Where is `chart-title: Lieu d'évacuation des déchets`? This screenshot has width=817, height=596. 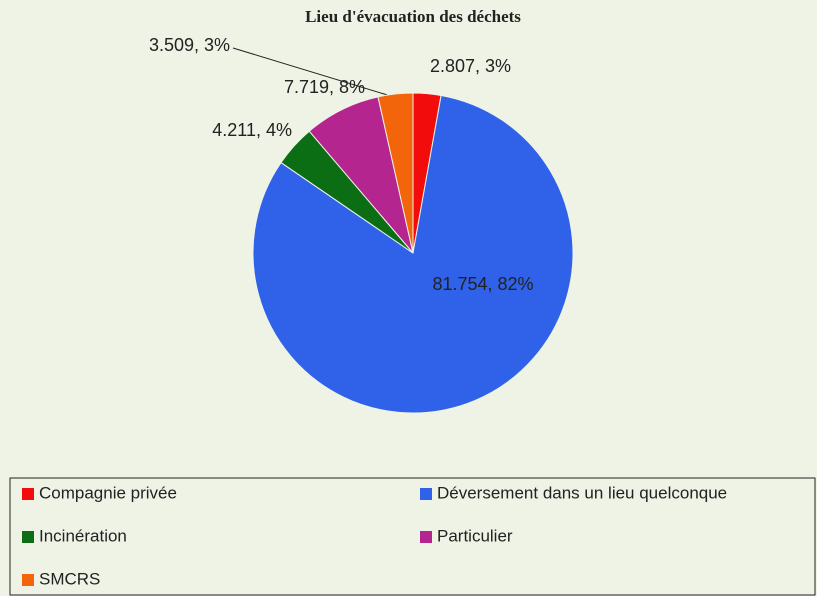
chart-title: Lieu d'évacuation des déchets is located at coordinates (413, 16).